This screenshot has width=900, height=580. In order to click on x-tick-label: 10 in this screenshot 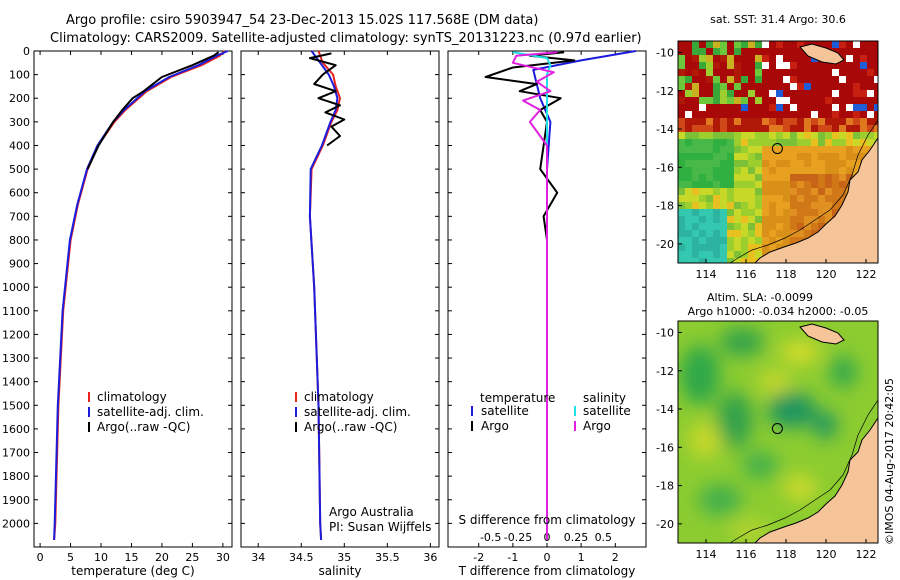, I will do `click(101, 557)`.